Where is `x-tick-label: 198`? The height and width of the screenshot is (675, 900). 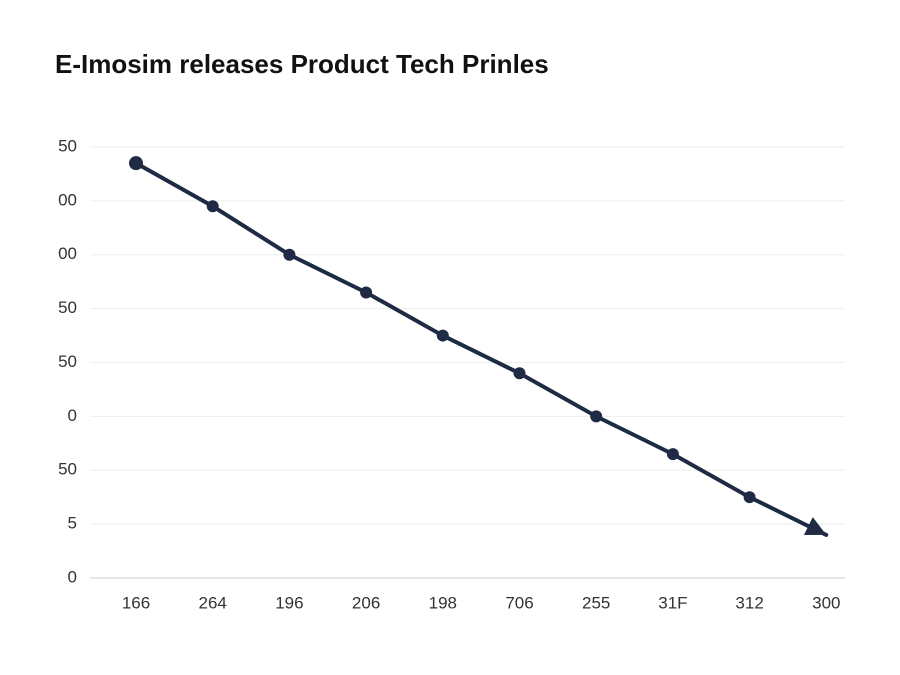 x-tick-label: 198 is located at coordinates (443, 602).